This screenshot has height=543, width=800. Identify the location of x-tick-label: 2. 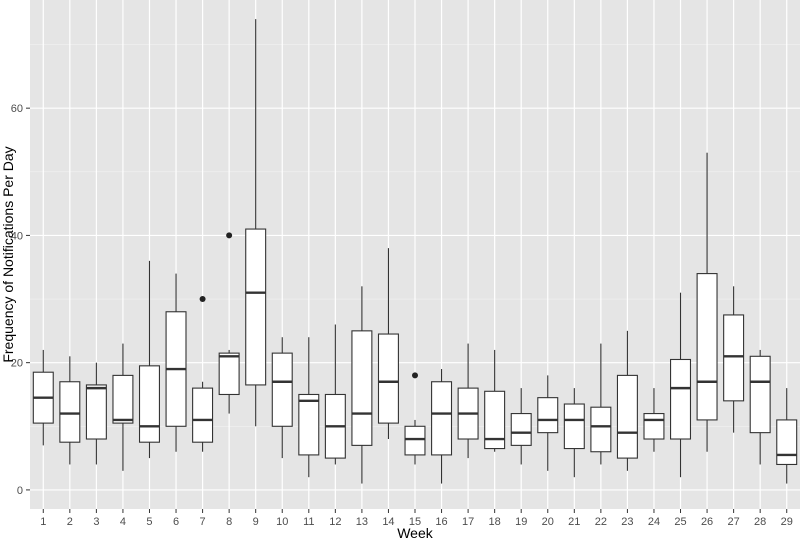
(70, 522).